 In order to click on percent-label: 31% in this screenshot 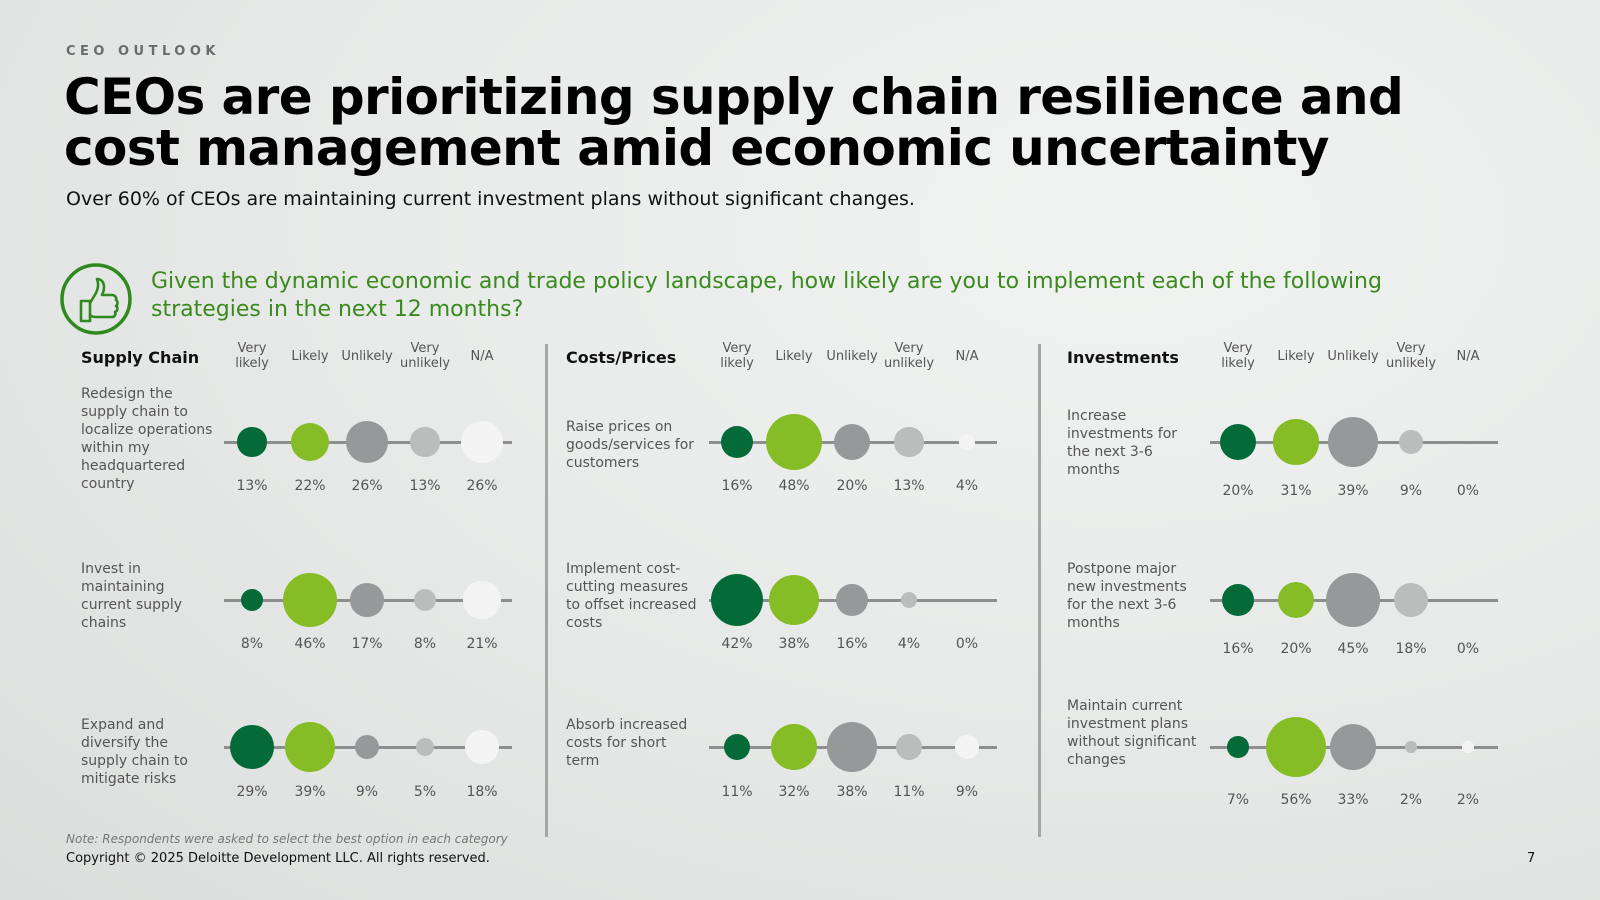, I will do `click(1296, 491)`.